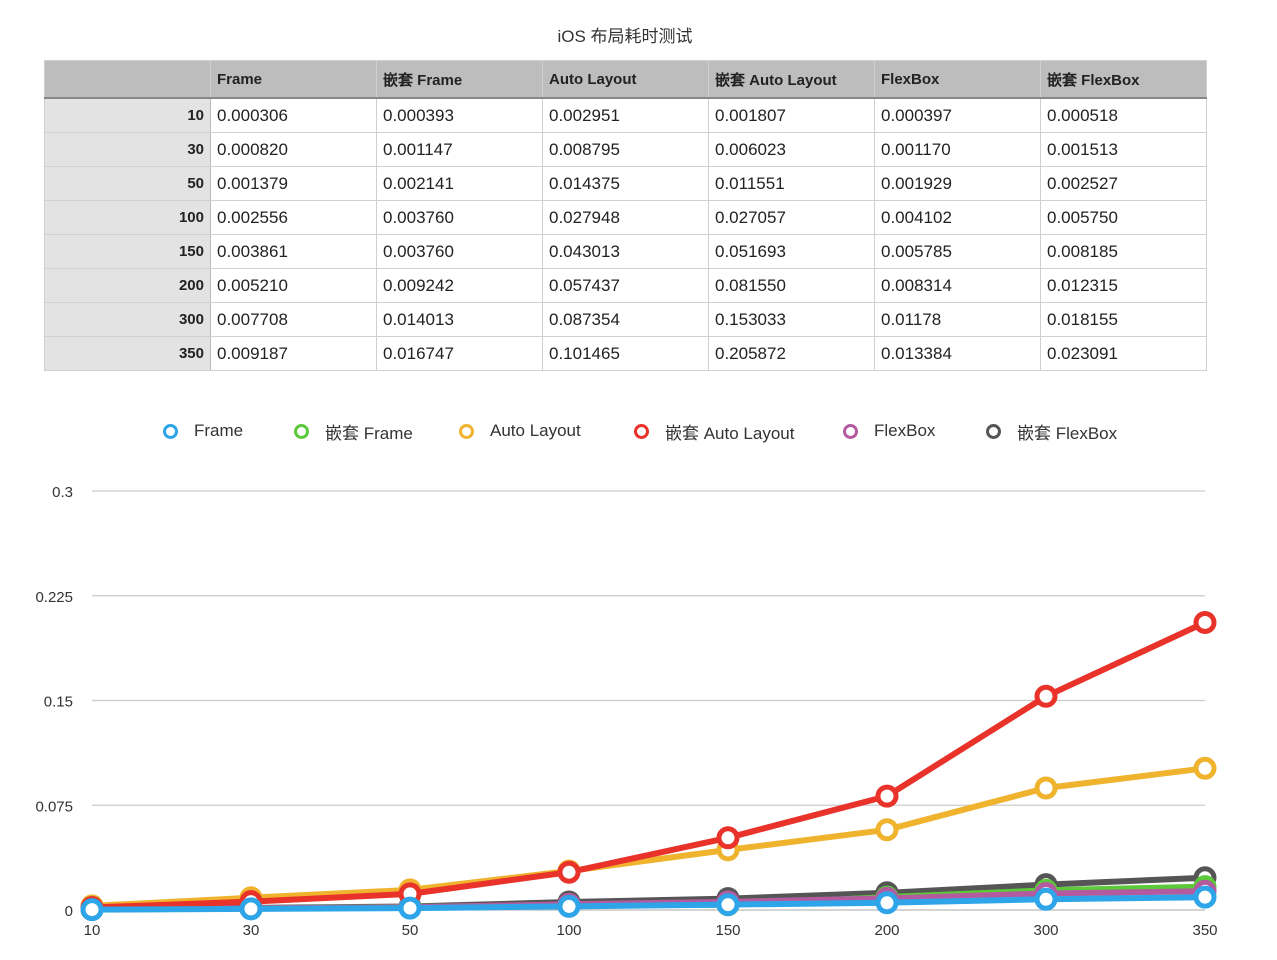  Describe the element at coordinates (791, 251) in the screenshot. I see `table-cell: 0.051693` at that location.